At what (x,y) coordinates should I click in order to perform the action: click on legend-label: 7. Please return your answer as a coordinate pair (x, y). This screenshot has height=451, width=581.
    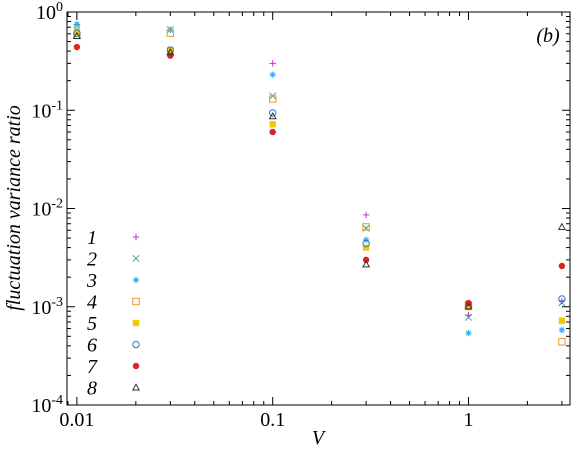
    Looking at the image, I should click on (92, 367).